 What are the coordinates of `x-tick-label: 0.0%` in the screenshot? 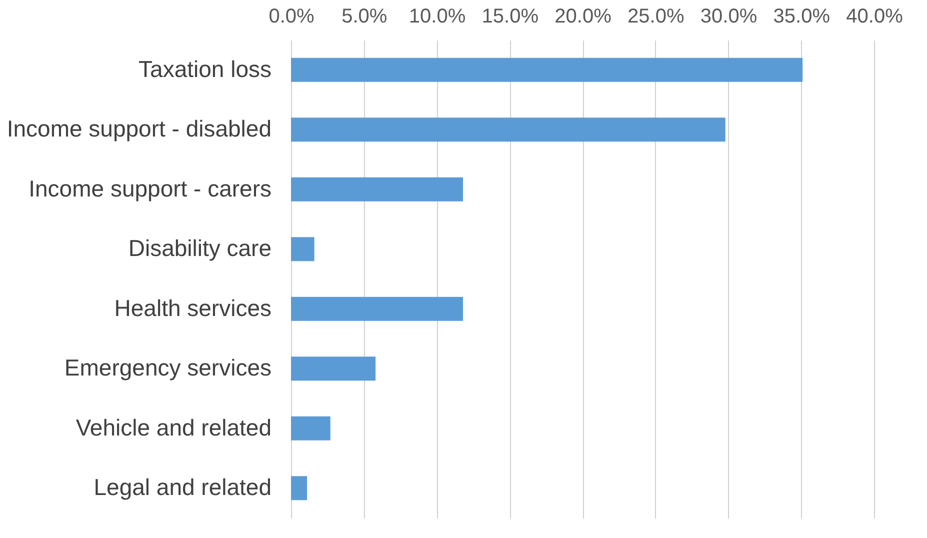 It's located at (291, 17).